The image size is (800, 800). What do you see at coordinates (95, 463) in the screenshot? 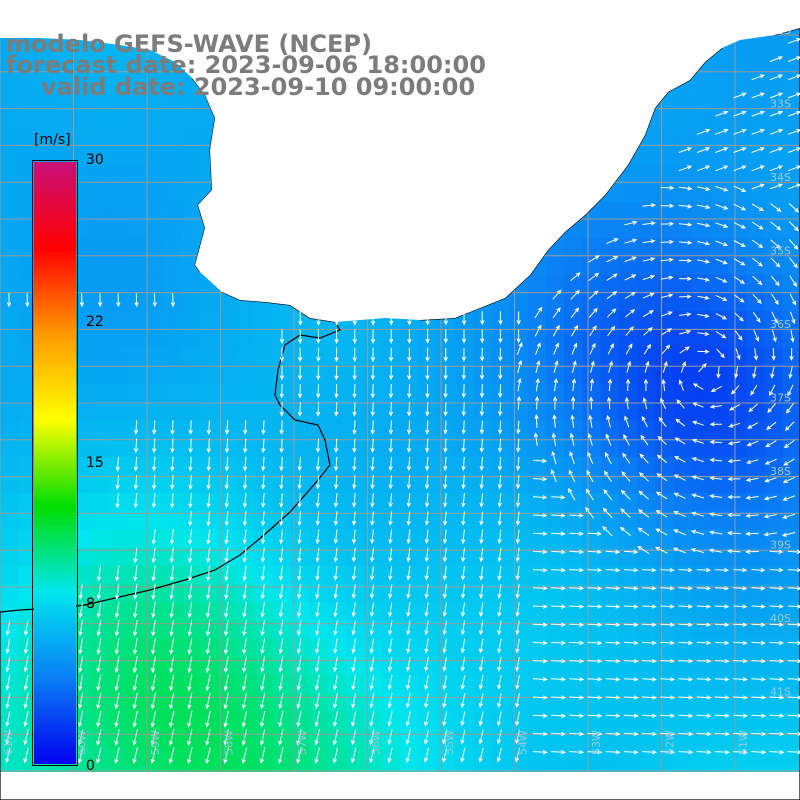
I see `colorbar-tick-label: 15` at bounding box center [95, 463].